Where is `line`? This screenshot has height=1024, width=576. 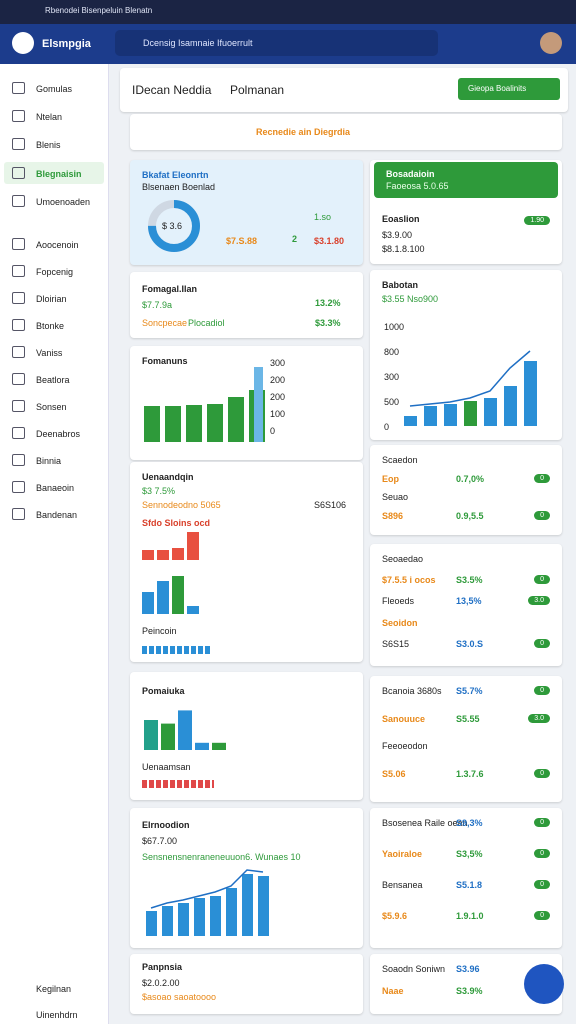 line is located at coordinates (470, 378).